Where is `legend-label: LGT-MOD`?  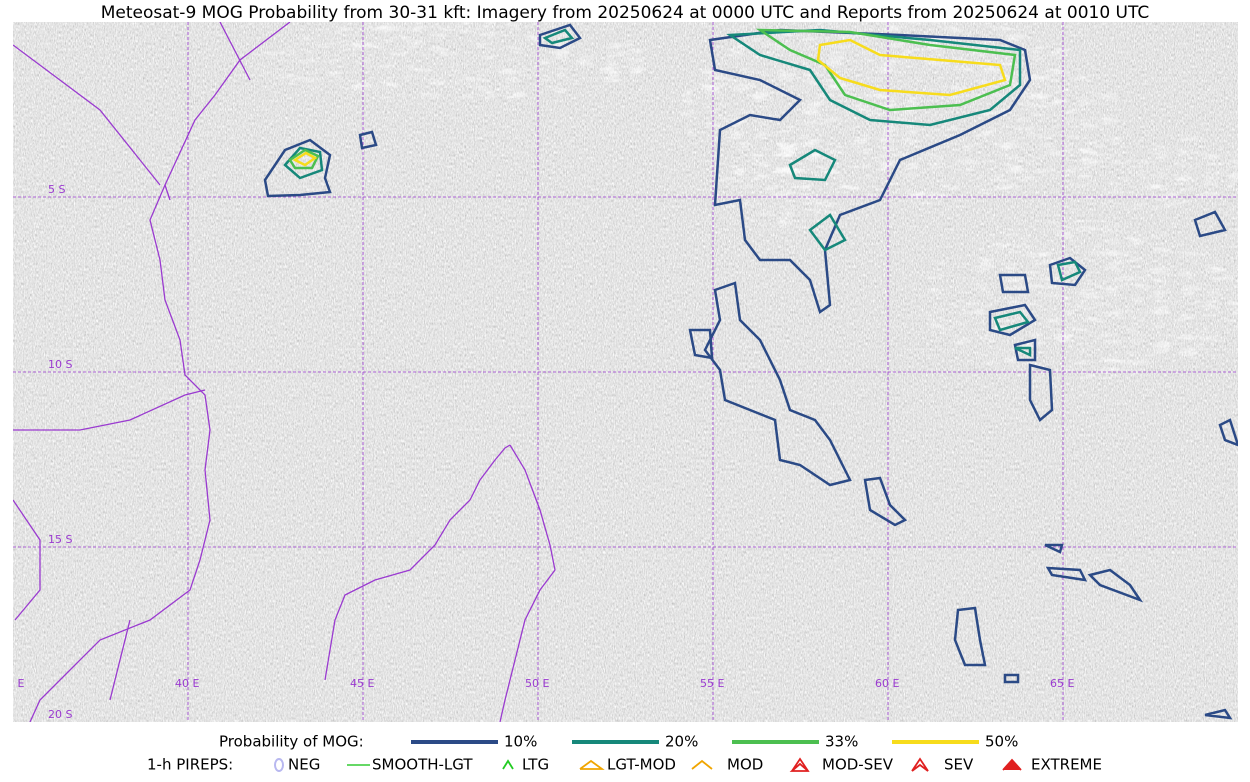
legend-label: LGT-MOD is located at coordinates (641, 765).